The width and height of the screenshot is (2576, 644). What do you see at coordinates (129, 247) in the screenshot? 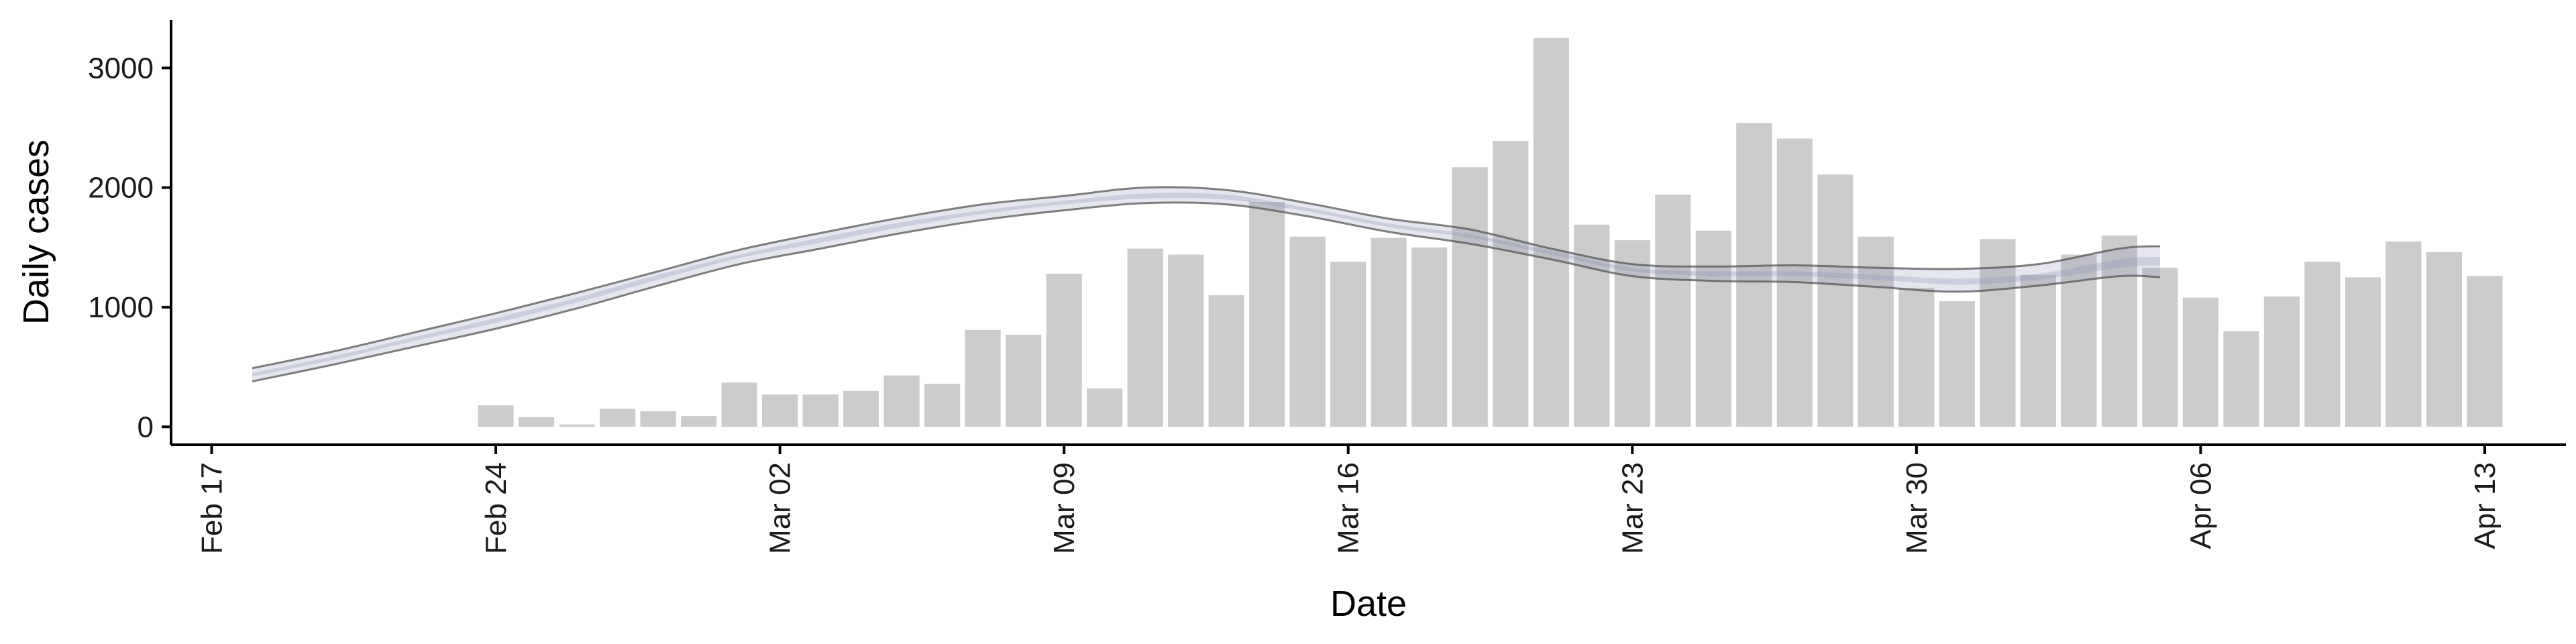
I see `y-ticks: 0 1000 2000 3000` at bounding box center [129, 247].